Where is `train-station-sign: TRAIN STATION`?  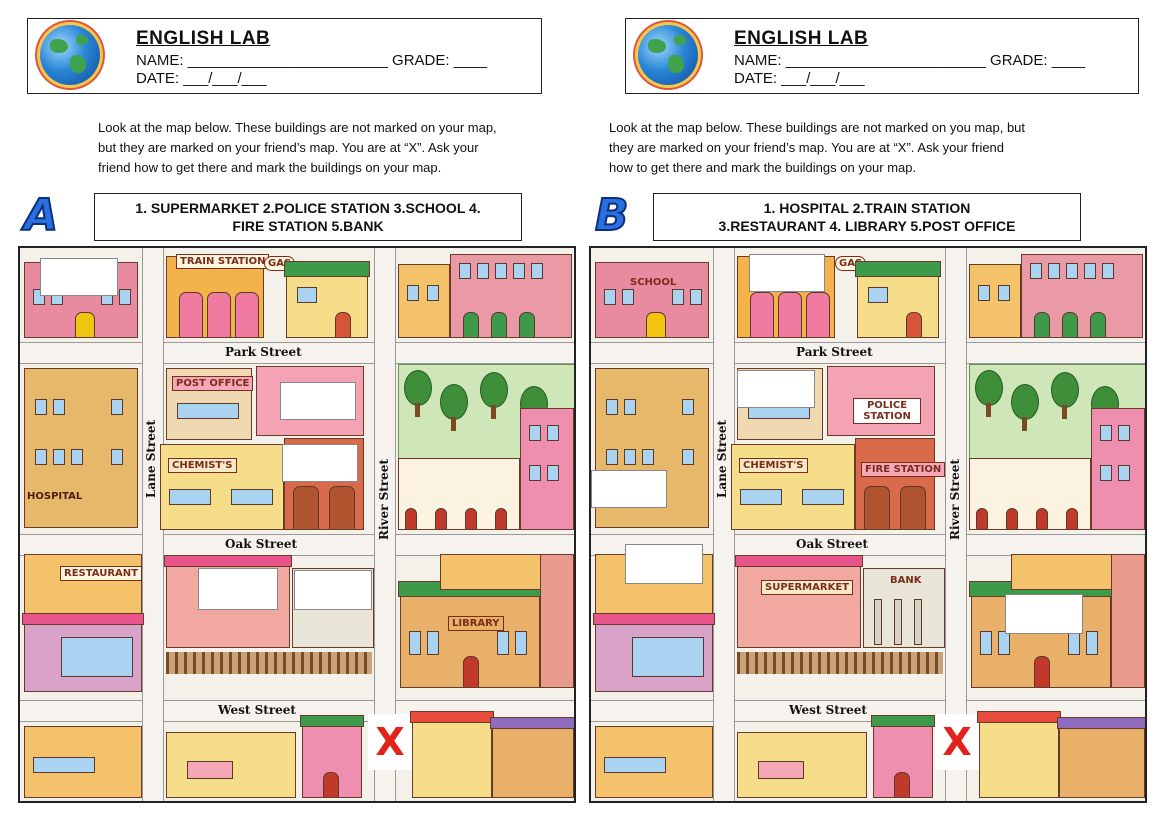
train-station-sign: TRAIN STATION is located at coordinates (223, 261).